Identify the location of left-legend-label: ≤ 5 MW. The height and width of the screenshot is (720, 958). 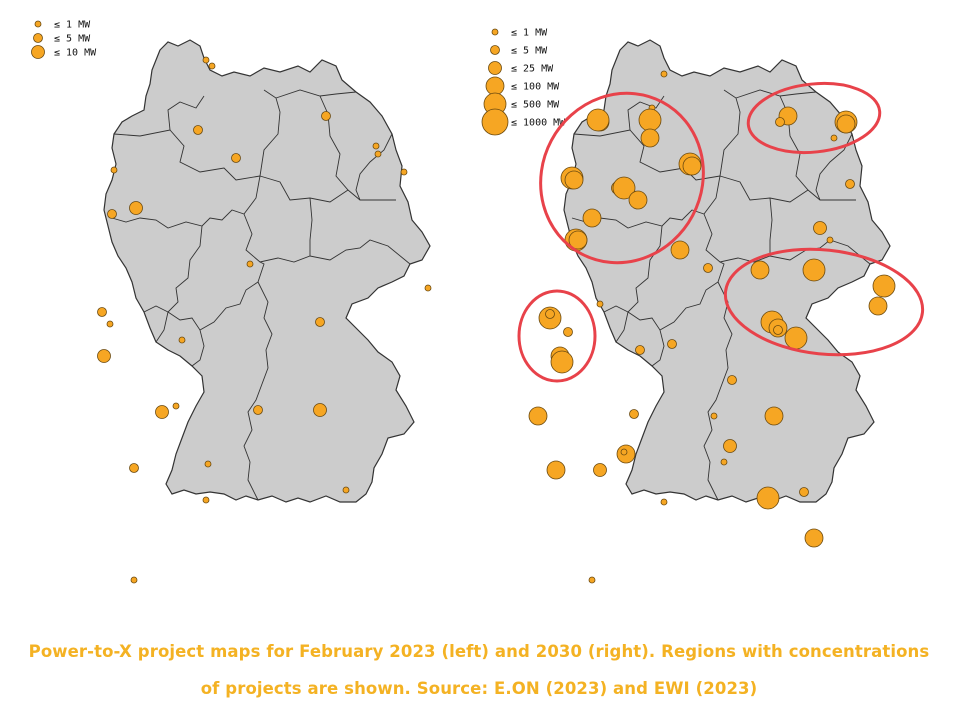
(72, 39).